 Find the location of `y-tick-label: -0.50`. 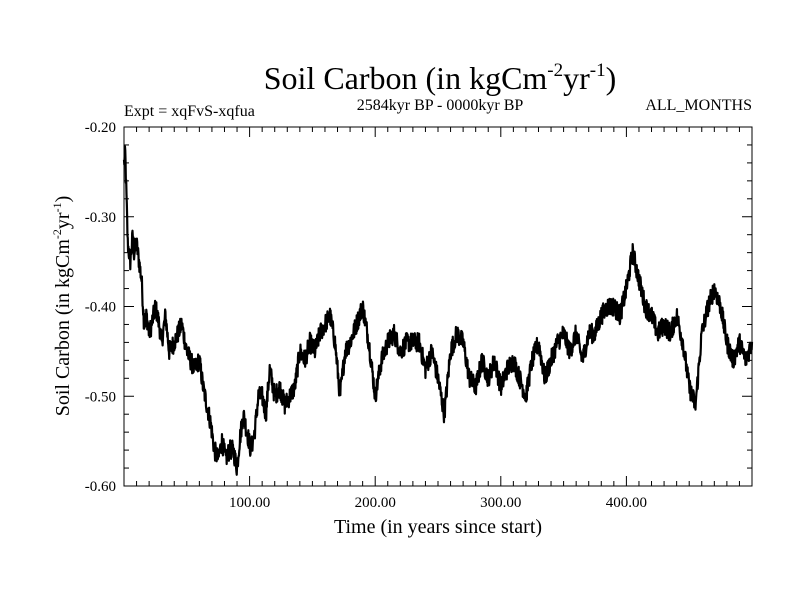

y-tick-label: -0.50 is located at coordinates (100, 397).